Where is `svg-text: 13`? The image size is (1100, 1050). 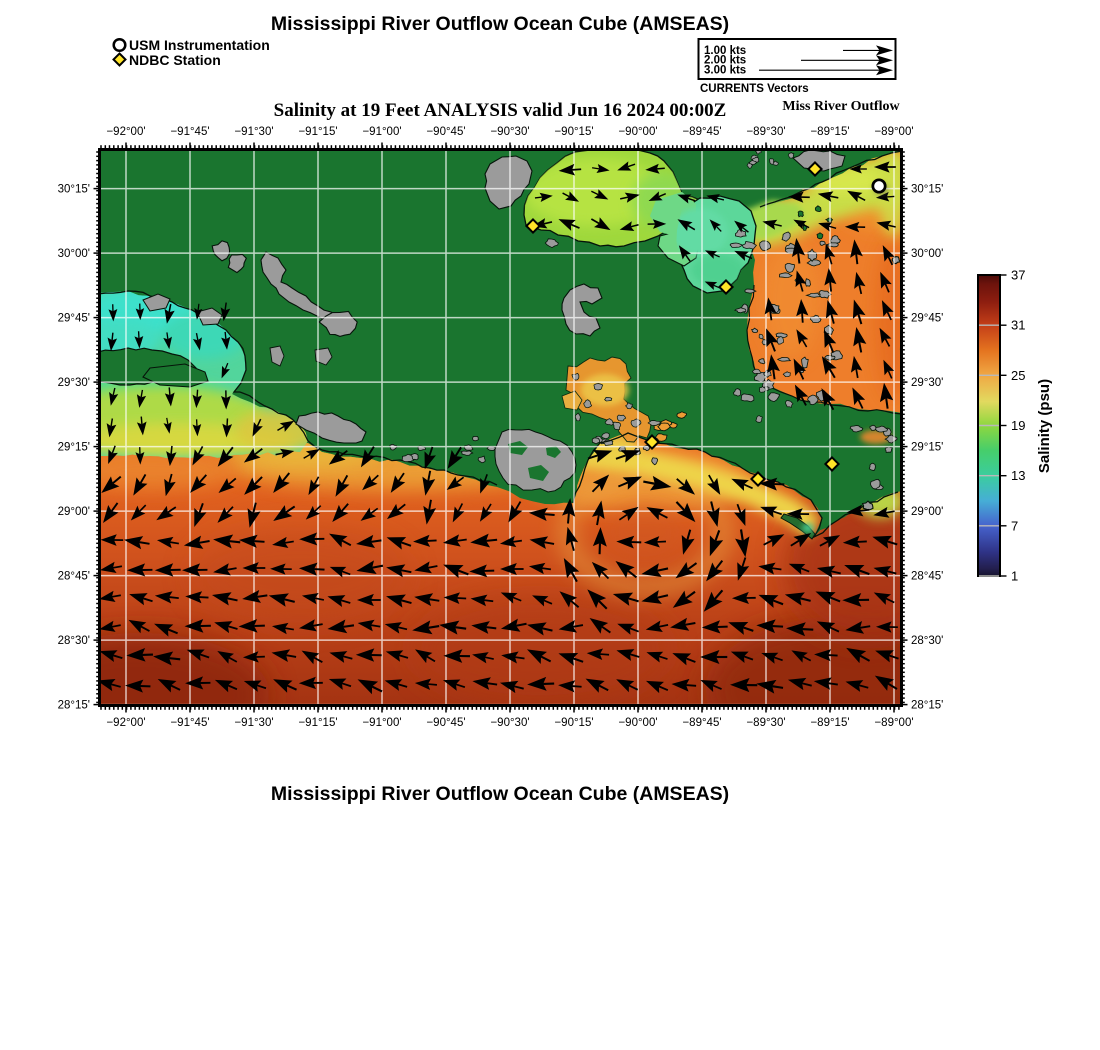
svg-text: 13 is located at coordinates (1018, 475).